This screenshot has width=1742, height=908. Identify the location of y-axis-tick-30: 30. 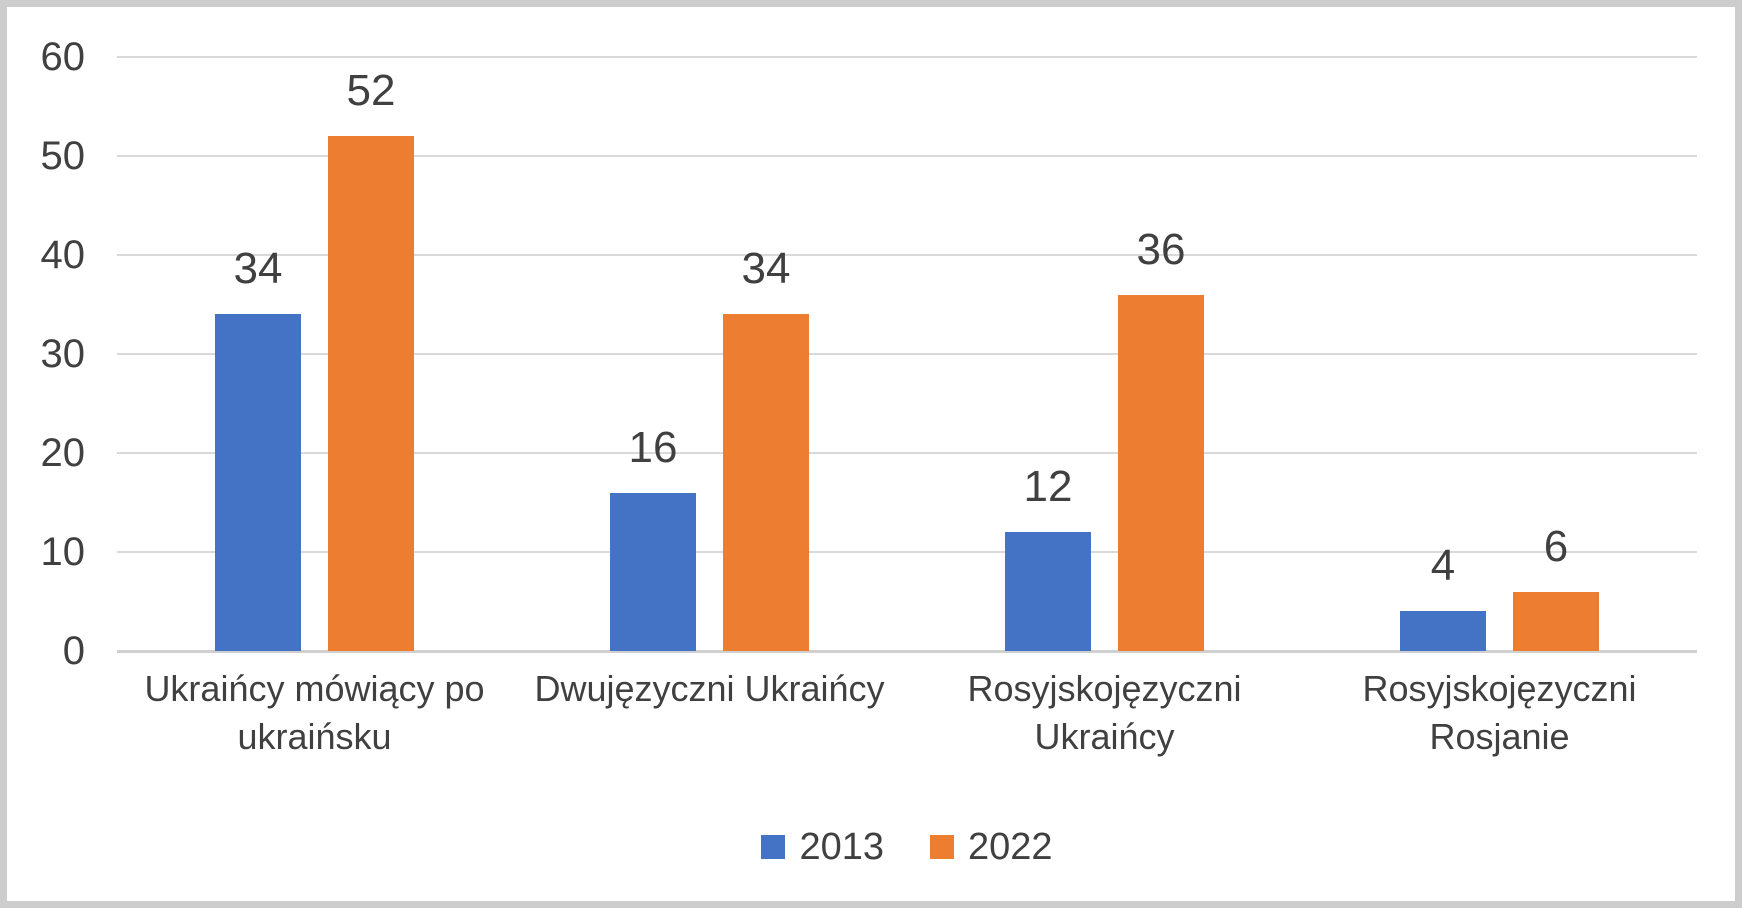
(63, 354).